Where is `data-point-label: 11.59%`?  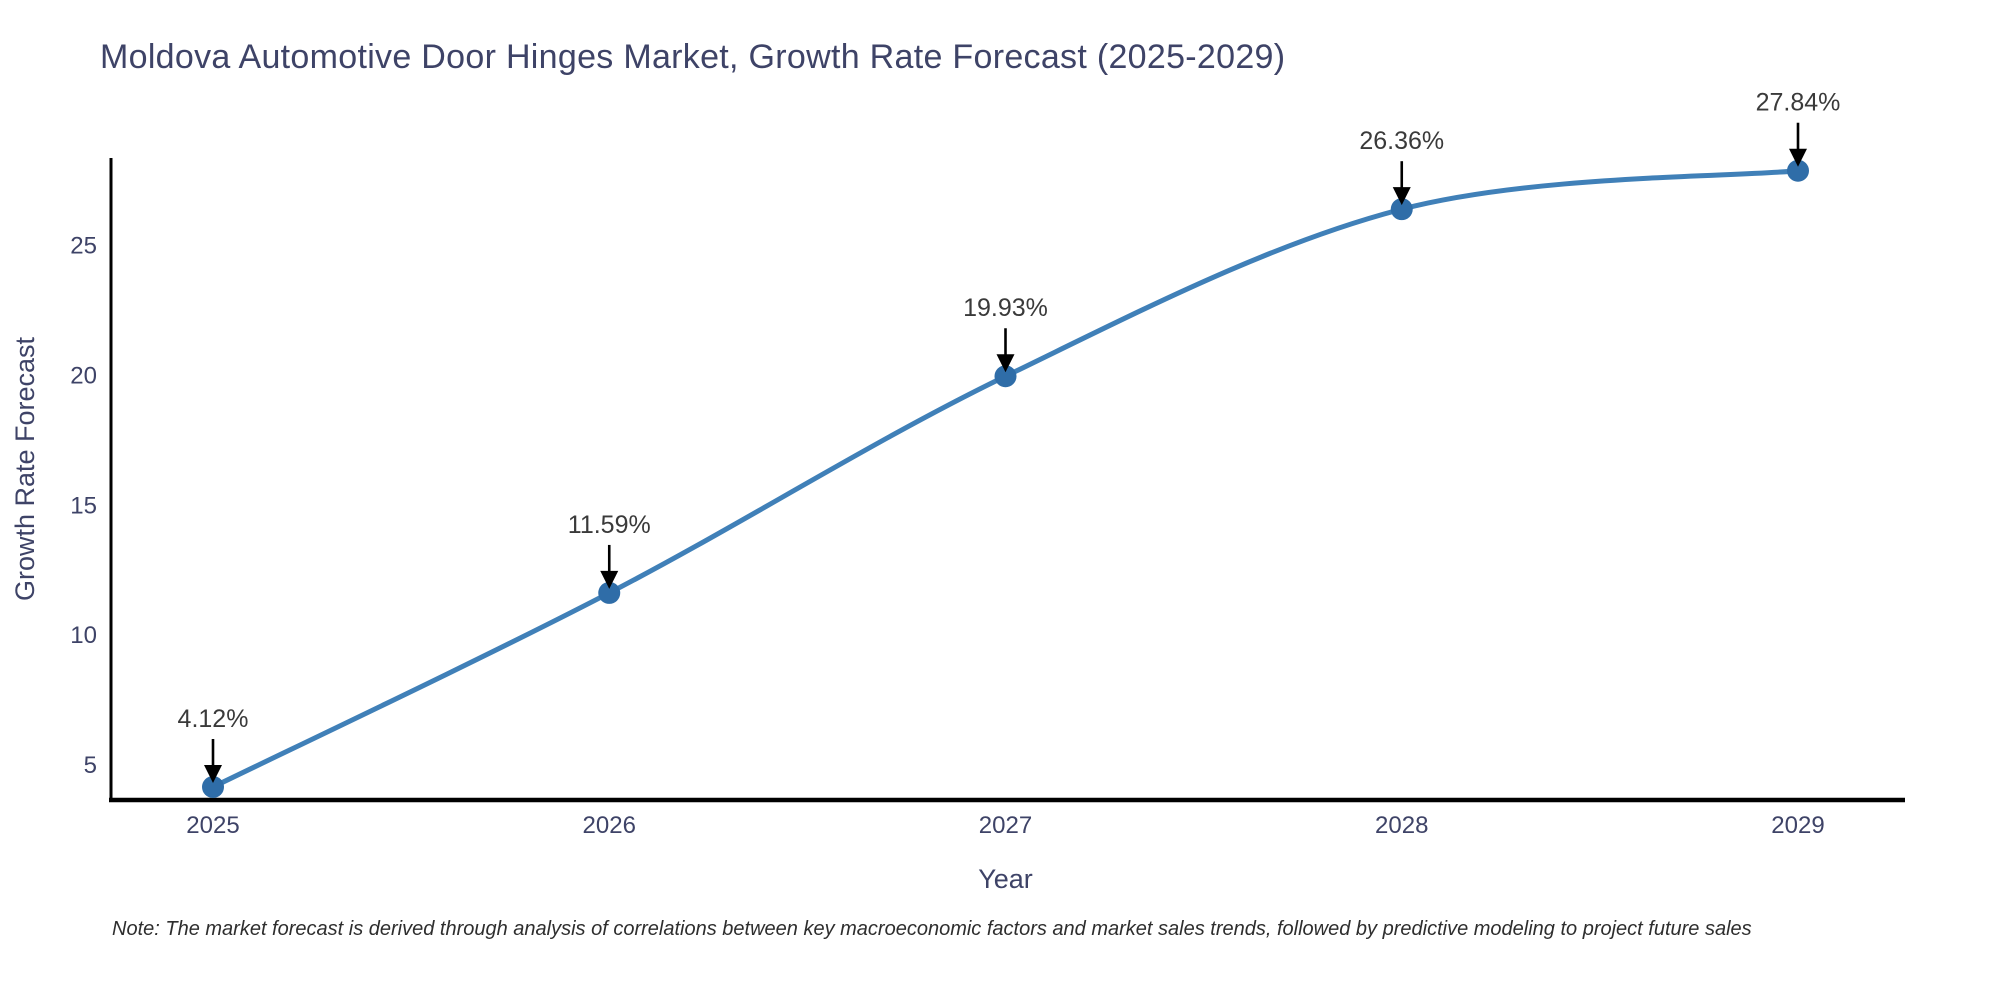
data-point-label: 11.59% is located at coordinates (609, 525).